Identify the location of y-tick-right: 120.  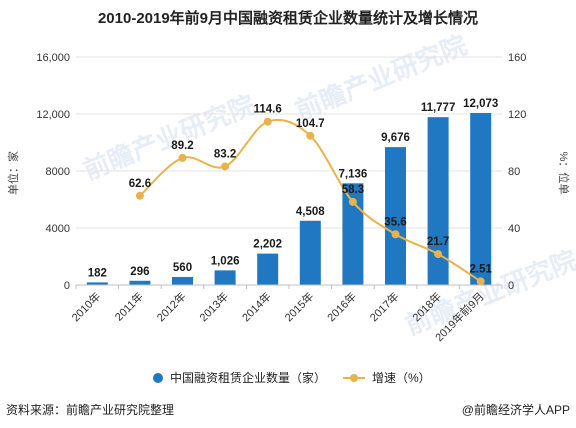
(517, 115).